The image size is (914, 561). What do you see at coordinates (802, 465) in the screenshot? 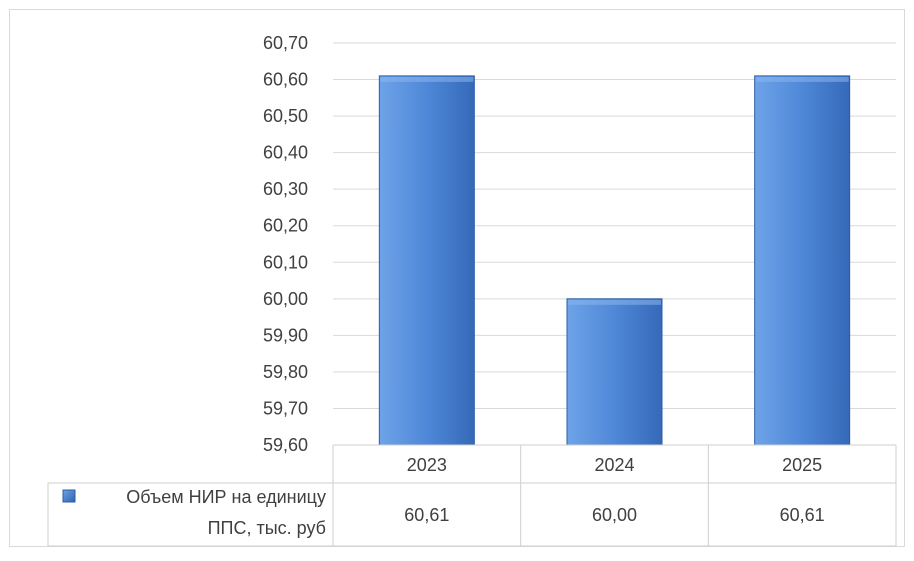
I see `category-label: 2025` at bounding box center [802, 465].